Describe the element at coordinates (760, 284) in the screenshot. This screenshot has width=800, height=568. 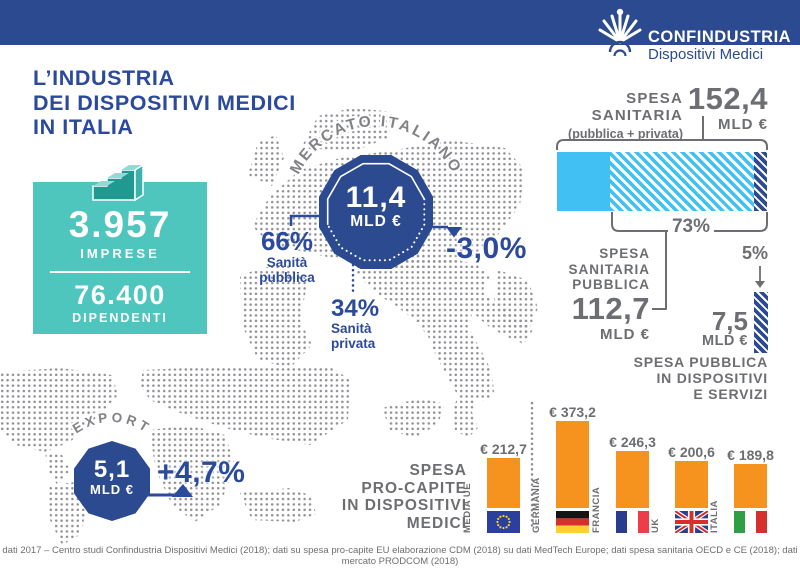
I see `devices-arrow-head-icon` at that location.